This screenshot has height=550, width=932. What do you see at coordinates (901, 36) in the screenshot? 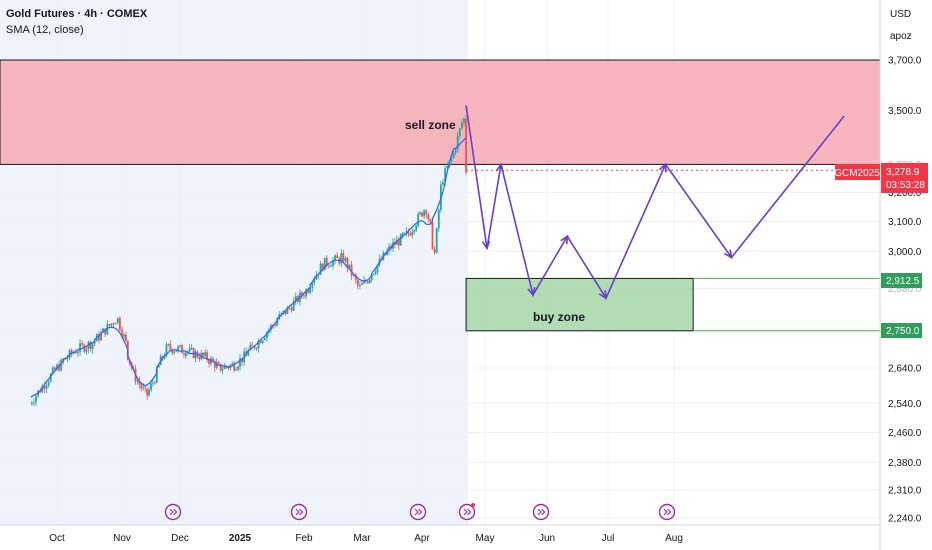
I see `unit-label: apoz` at bounding box center [901, 36].